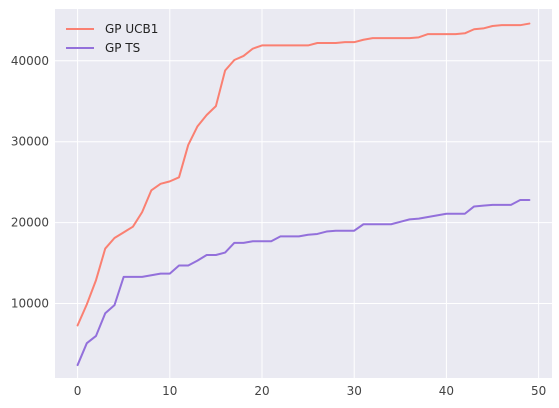  What do you see at coordinates (30, 142) in the screenshot?
I see `y-tick-label: 30000` at bounding box center [30, 142].